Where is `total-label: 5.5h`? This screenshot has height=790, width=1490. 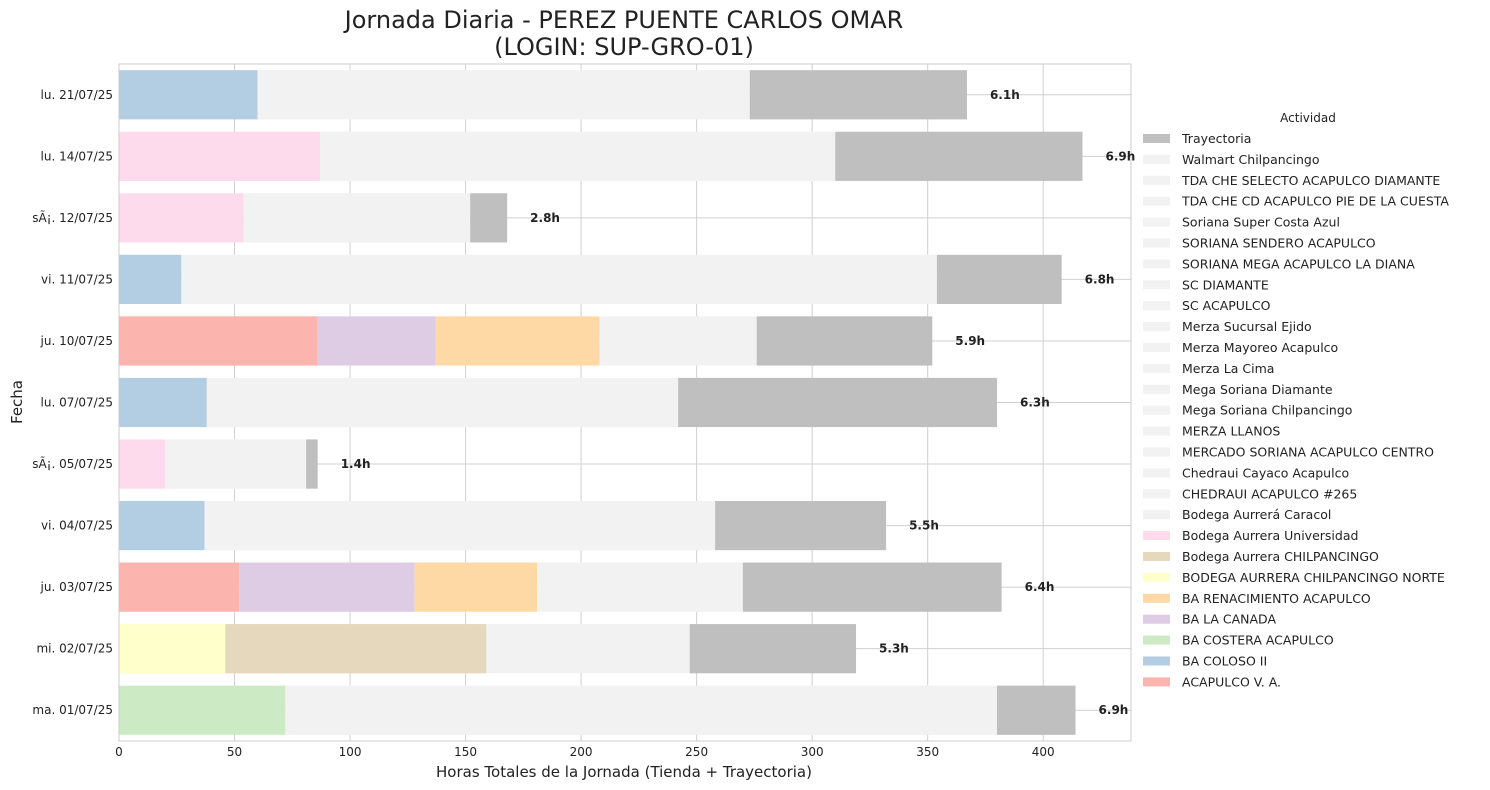
total-label: 5.5h is located at coordinates (924, 526).